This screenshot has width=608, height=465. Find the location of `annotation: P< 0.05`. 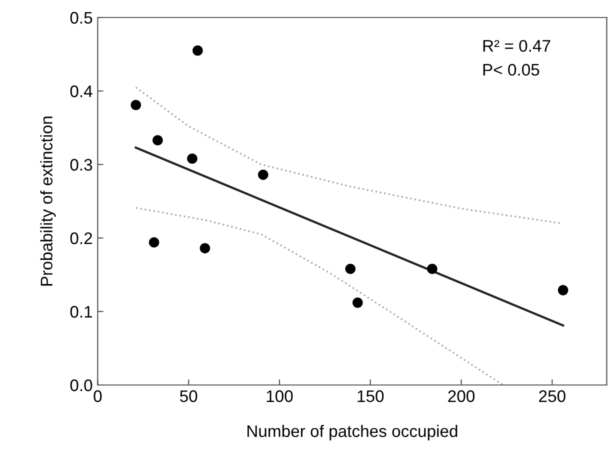

annotation: P< 0.05 is located at coordinates (511, 70).